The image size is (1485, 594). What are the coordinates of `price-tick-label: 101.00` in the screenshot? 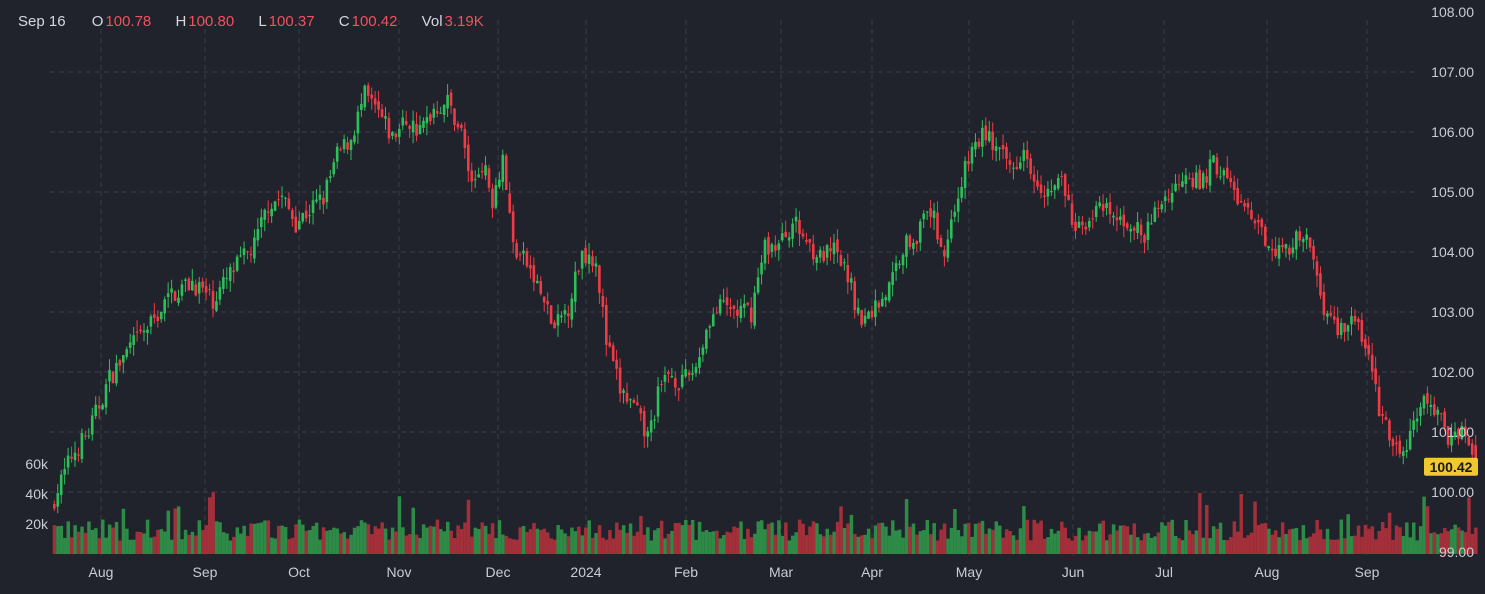 It's located at (1452, 432).